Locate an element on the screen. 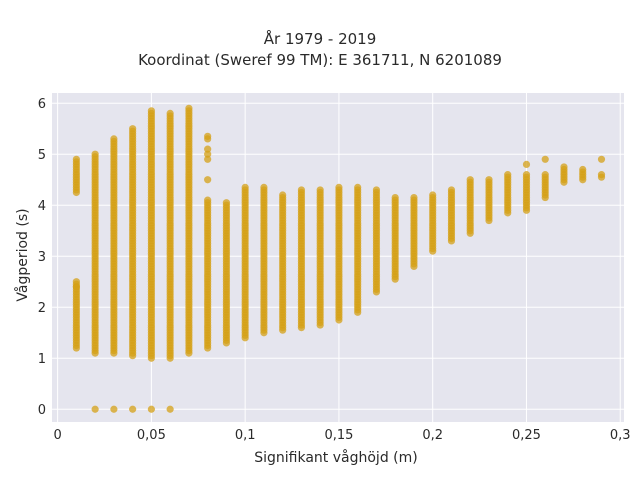 This screenshot has height=480, width=640. x-tick-label: 0,2 is located at coordinates (432, 435).